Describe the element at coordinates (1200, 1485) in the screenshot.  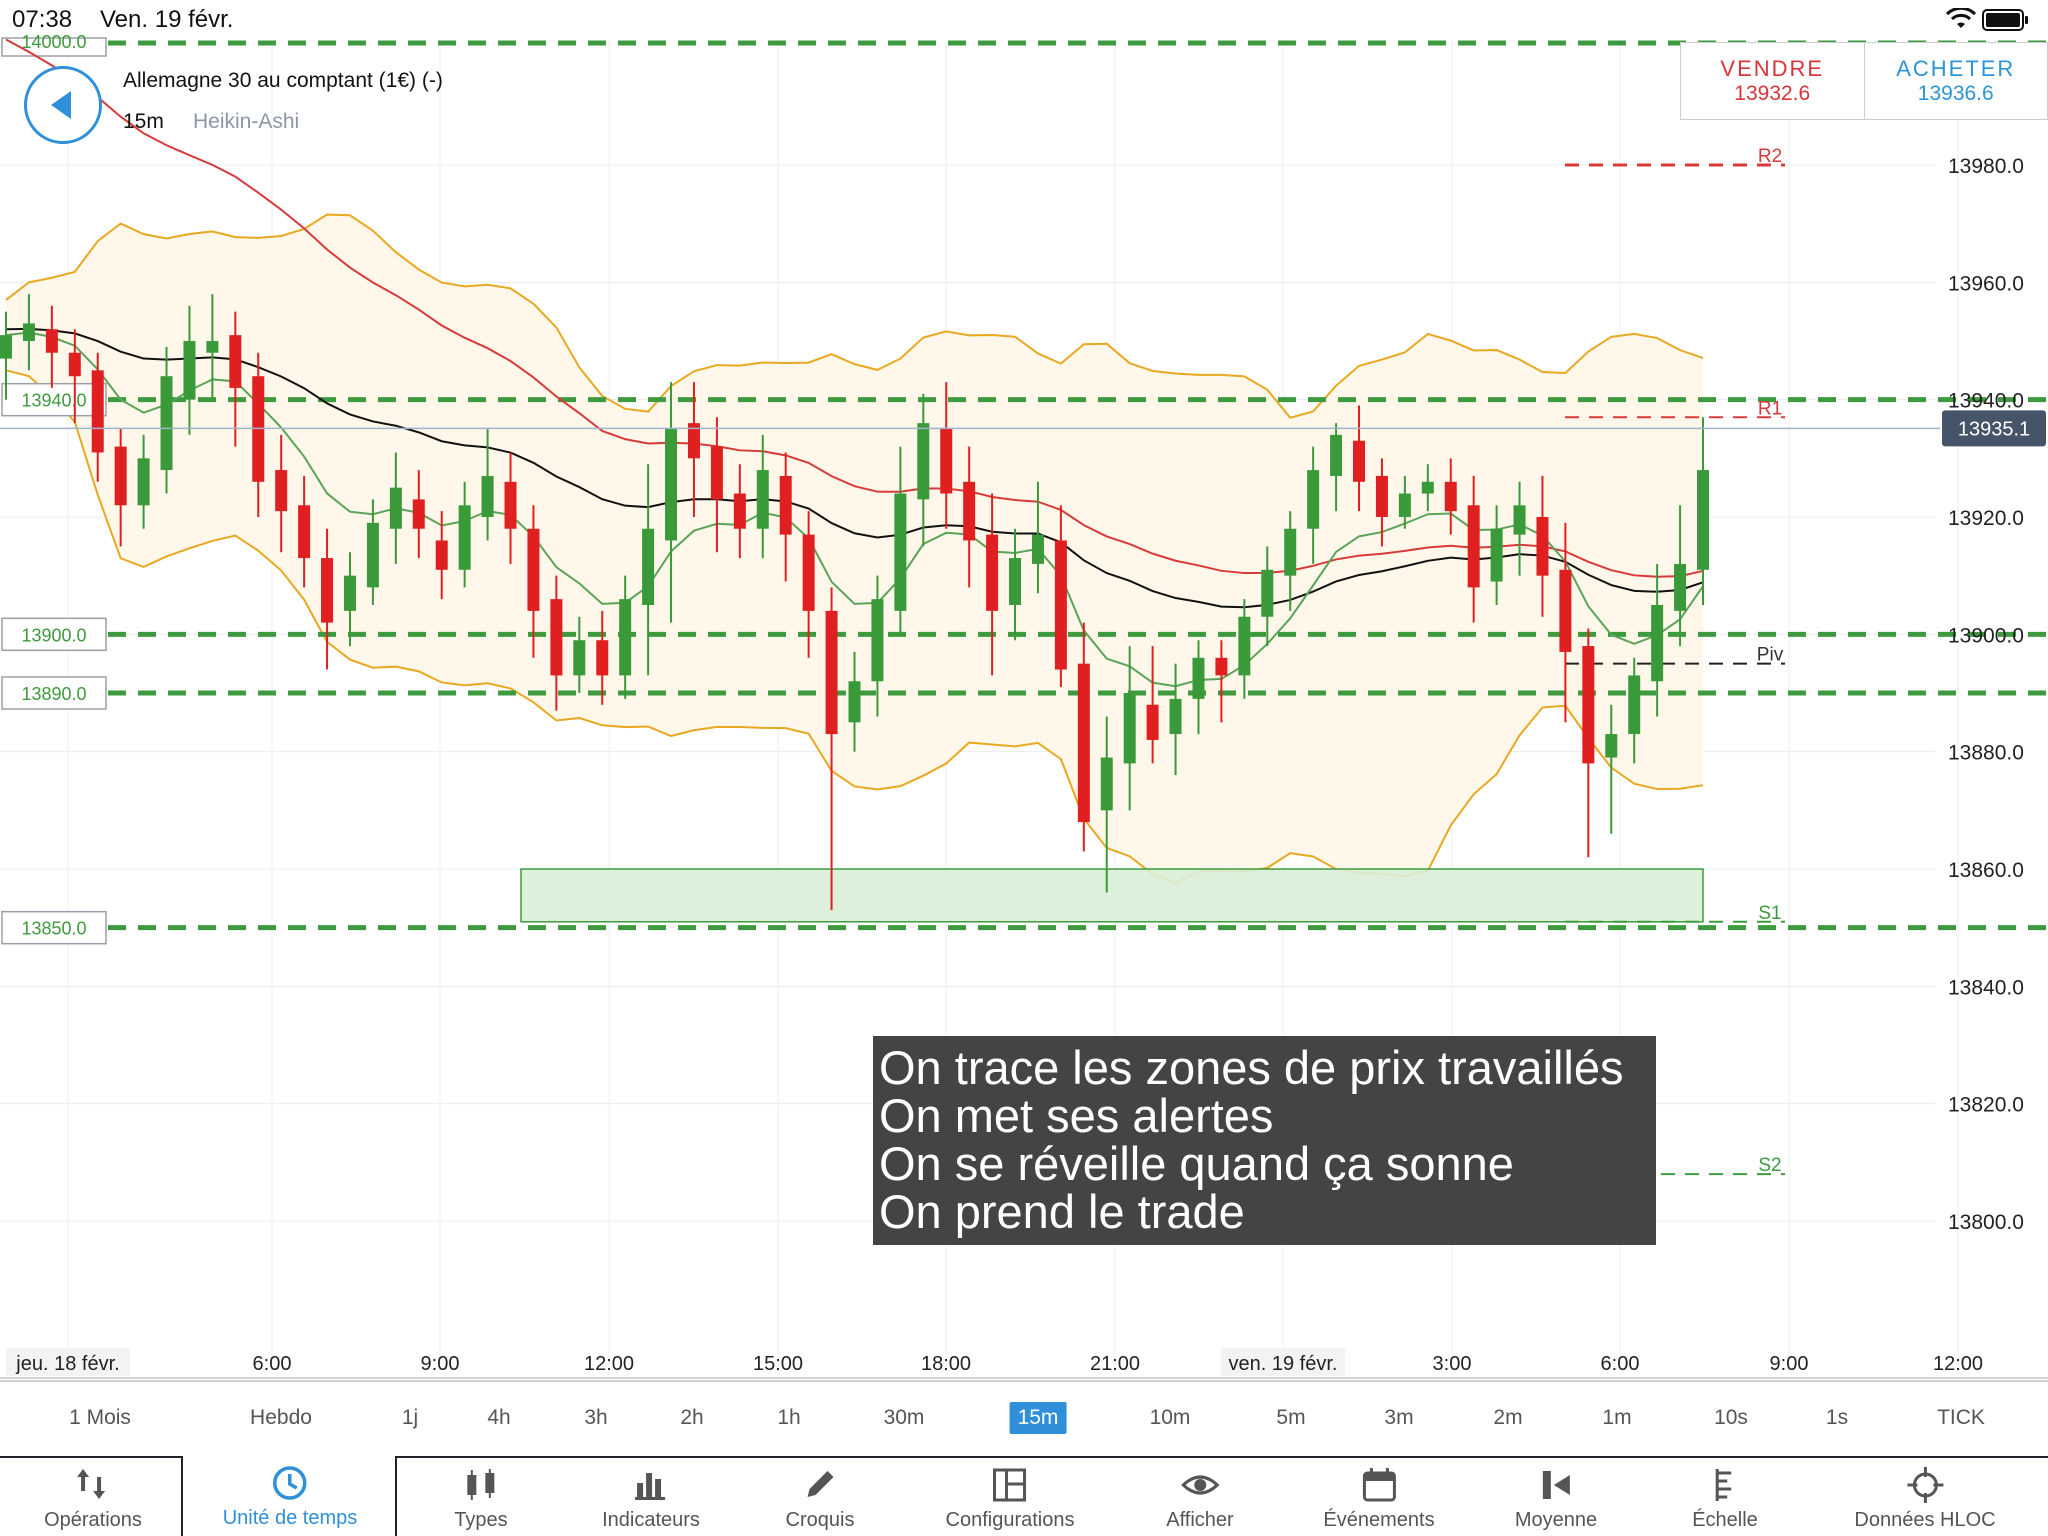
I see `eye-icon` at that location.